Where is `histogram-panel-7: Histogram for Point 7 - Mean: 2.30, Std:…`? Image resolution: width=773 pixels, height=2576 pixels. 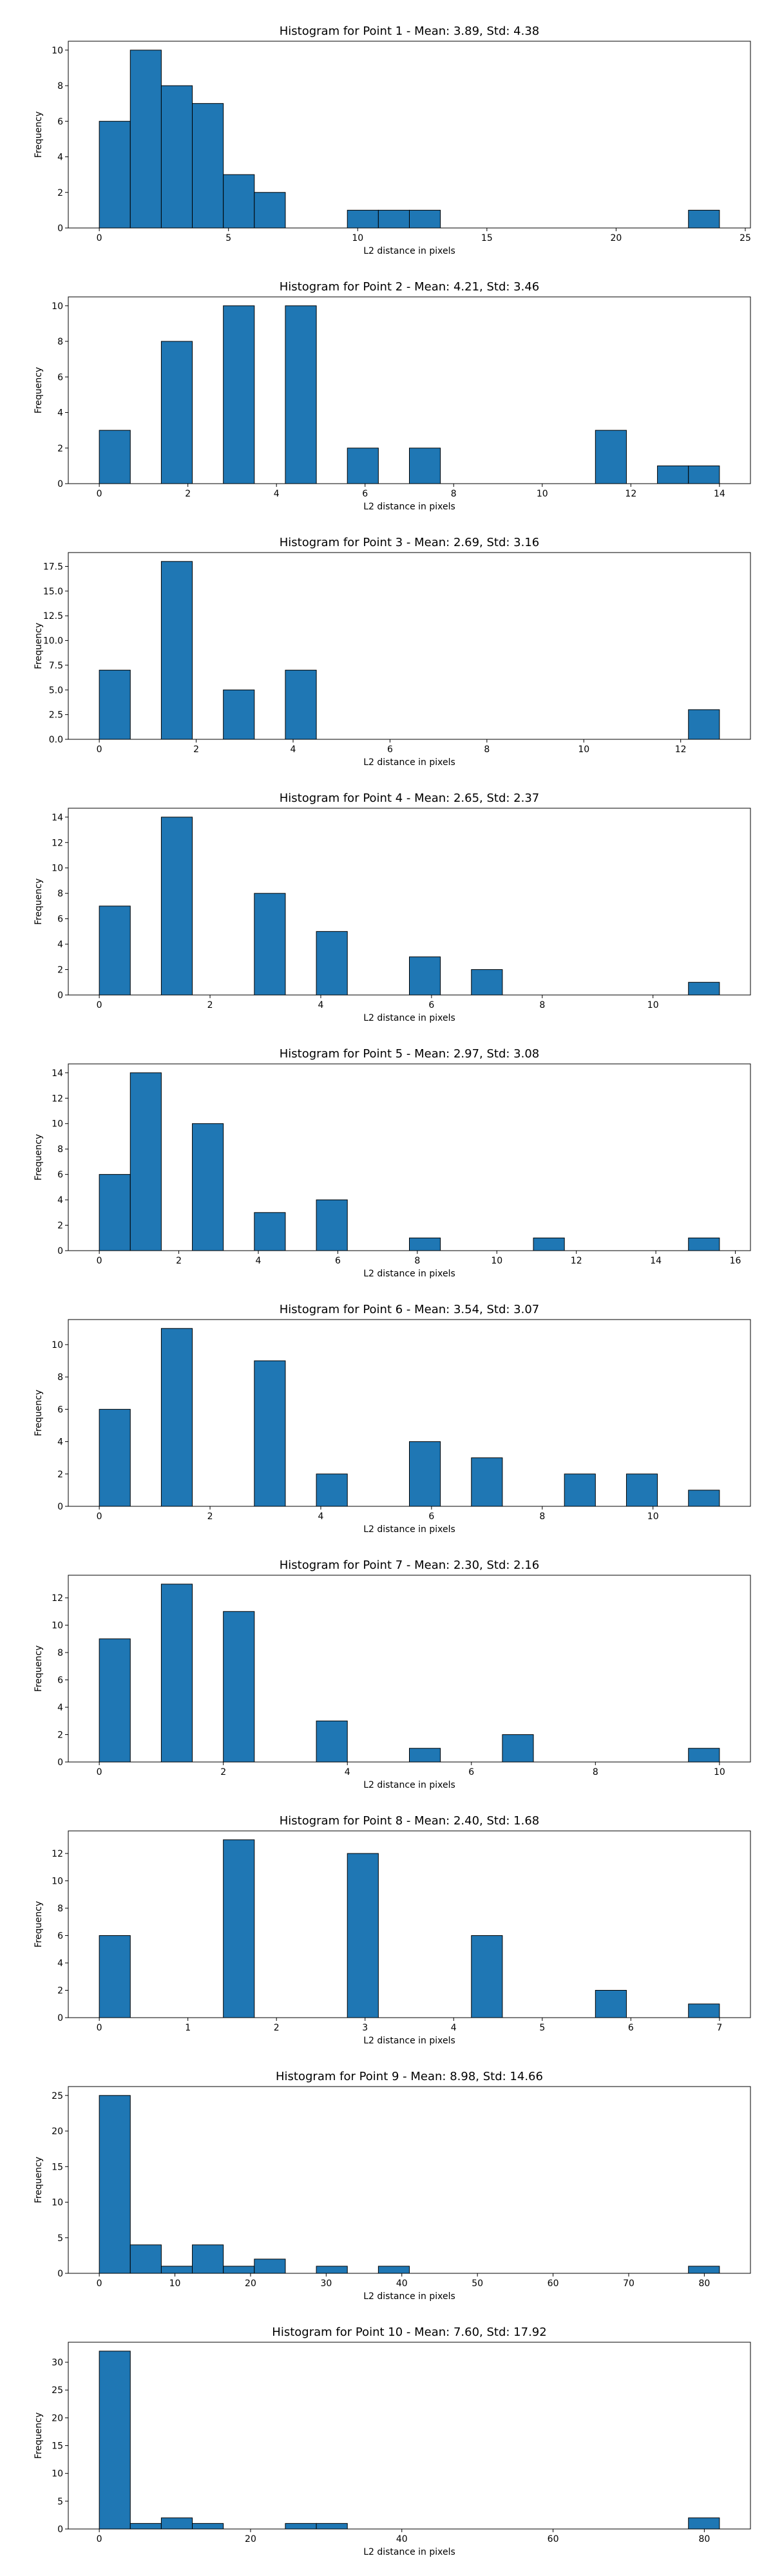
histogram-panel-7: Histogram for Point 7 - Mean: 2.30, Std:… is located at coordinates (392, 1674).